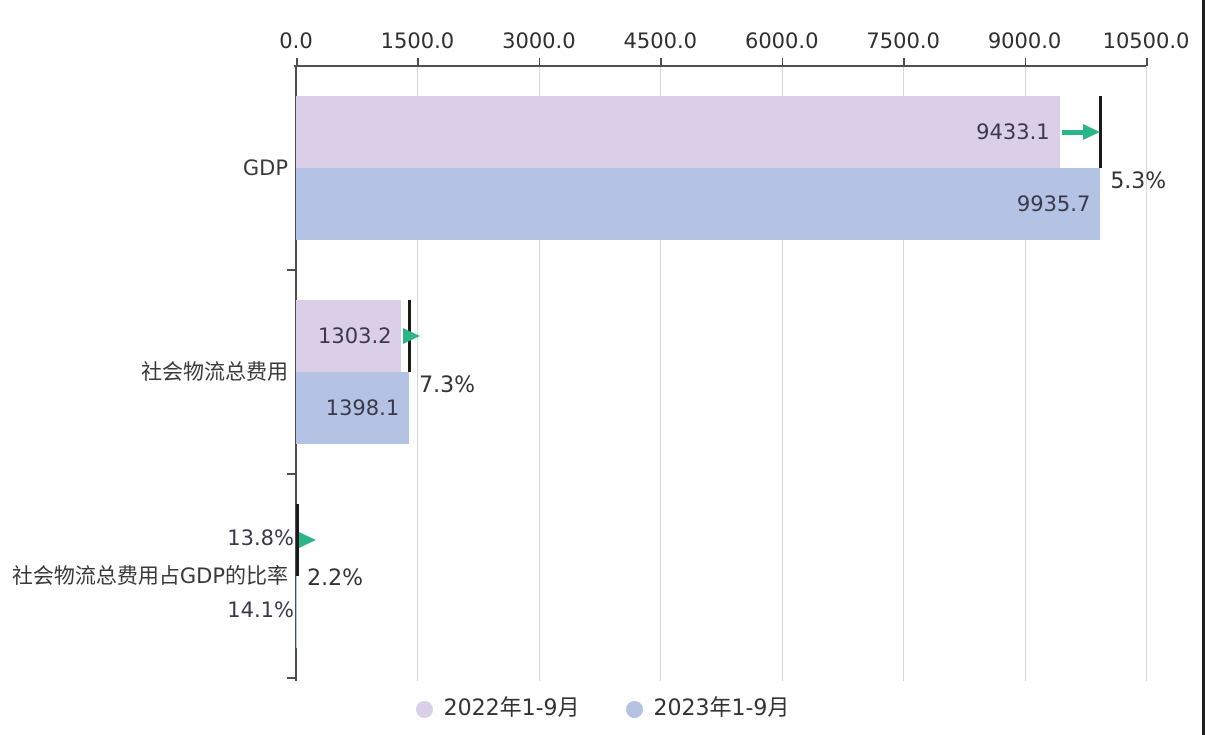 This screenshot has height=735, width=1205. I want to click on x-axis-tick-label: 1500.0, so click(417, 41).